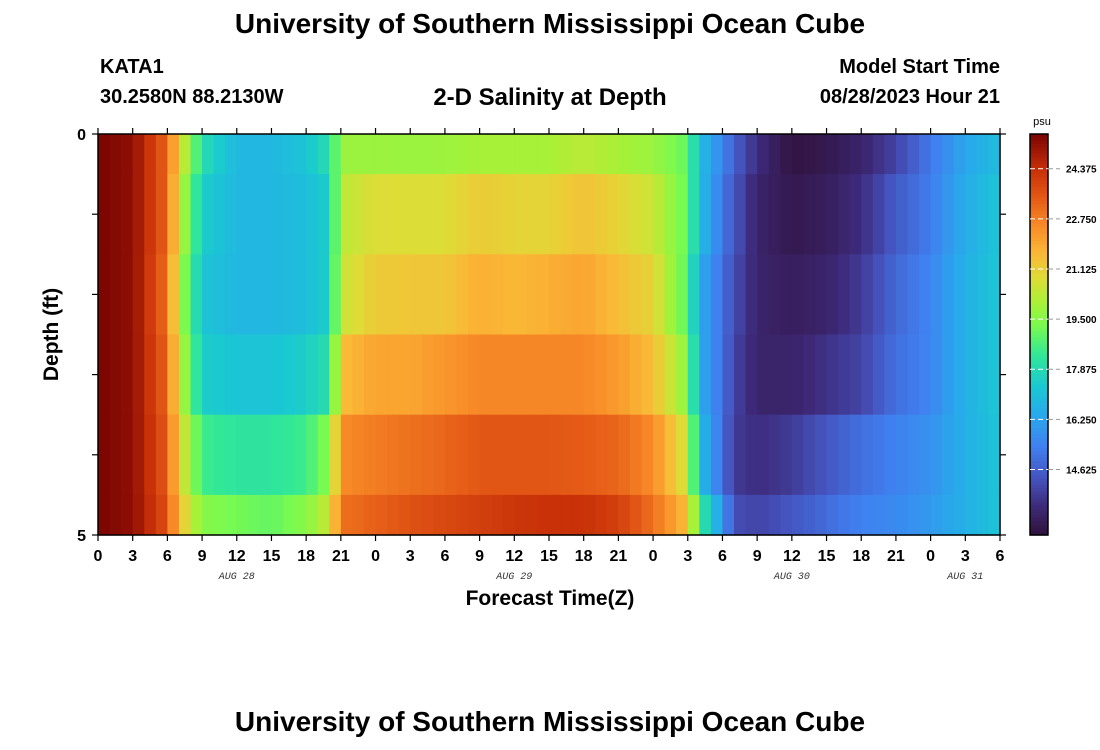 The image size is (1100, 750). Describe the element at coordinates (514, 556) in the screenshot. I see `x-tick-label: 12` at that location.